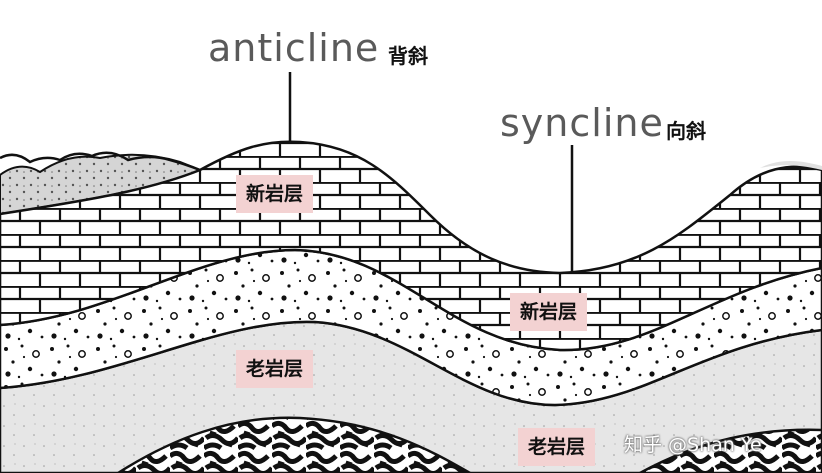  Describe the element at coordinates (100, 161) in the screenshot. I see `top-ground-surface` at that location.